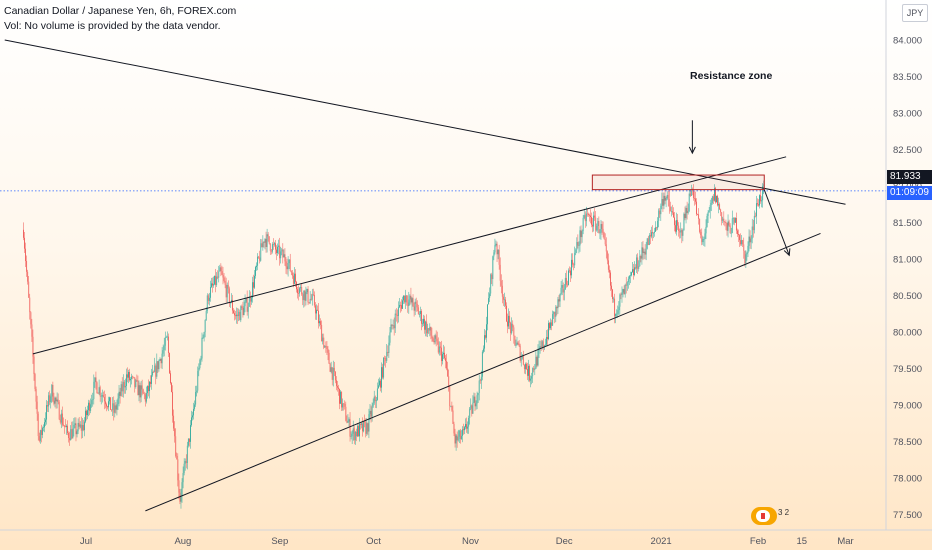 Image resolution: width=932 pixels, height=550 pixels. I want to click on tradingview-logo: 3 2, so click(770, 518).